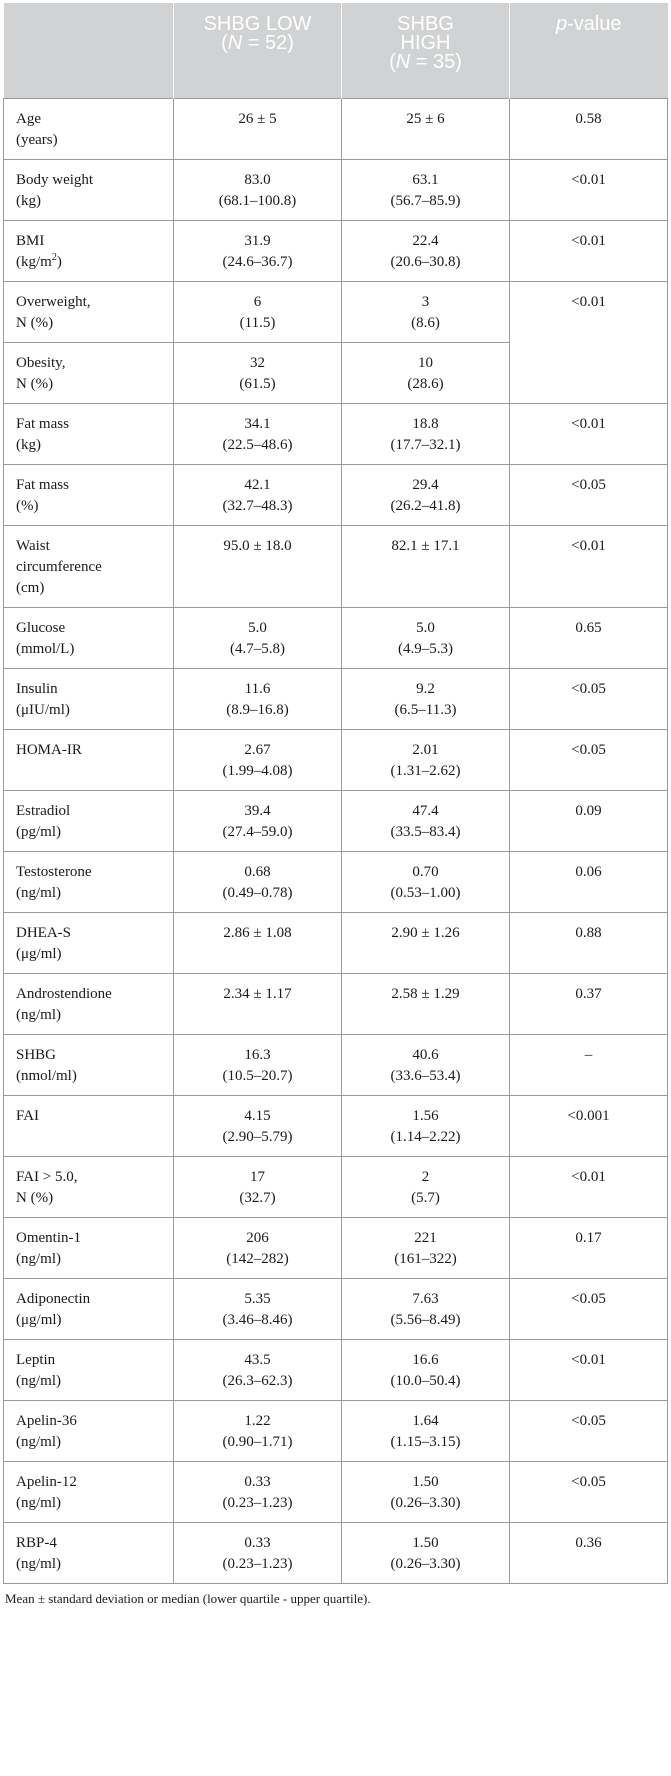  What do you see at coordinates (88, 1369) in the screenshot?
I see `row-label: Leptin (ng/ml)` at bounding box center [88, 1369].